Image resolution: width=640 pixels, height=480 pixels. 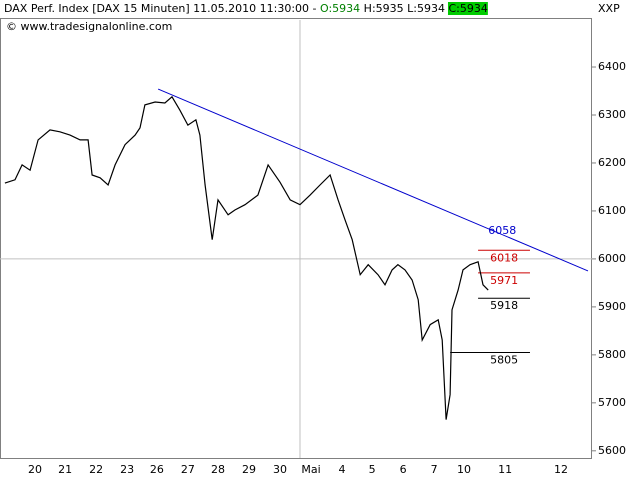 What do you see at coordinates (502, 230) in the screenshot?
I see `trend-label: 6058` at bounding box center [502, 230].